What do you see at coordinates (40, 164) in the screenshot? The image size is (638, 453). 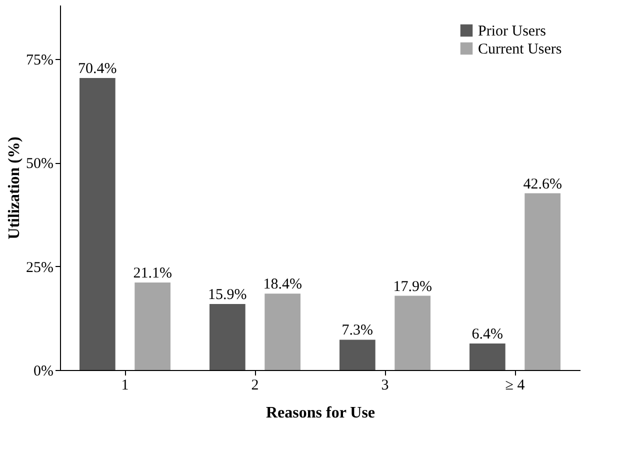 I see `y-tick-label: 50%` at bounding box center [40, 164].